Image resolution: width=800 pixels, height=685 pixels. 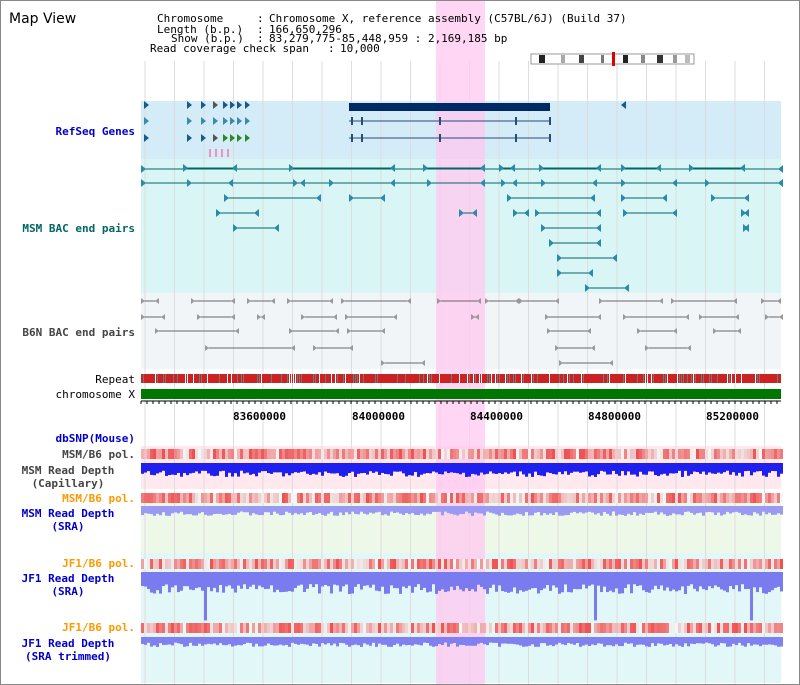 I want to click on track-label-msm-depth-capillary: MSM Read Depth (Capillary), so click(x=68, y=477).